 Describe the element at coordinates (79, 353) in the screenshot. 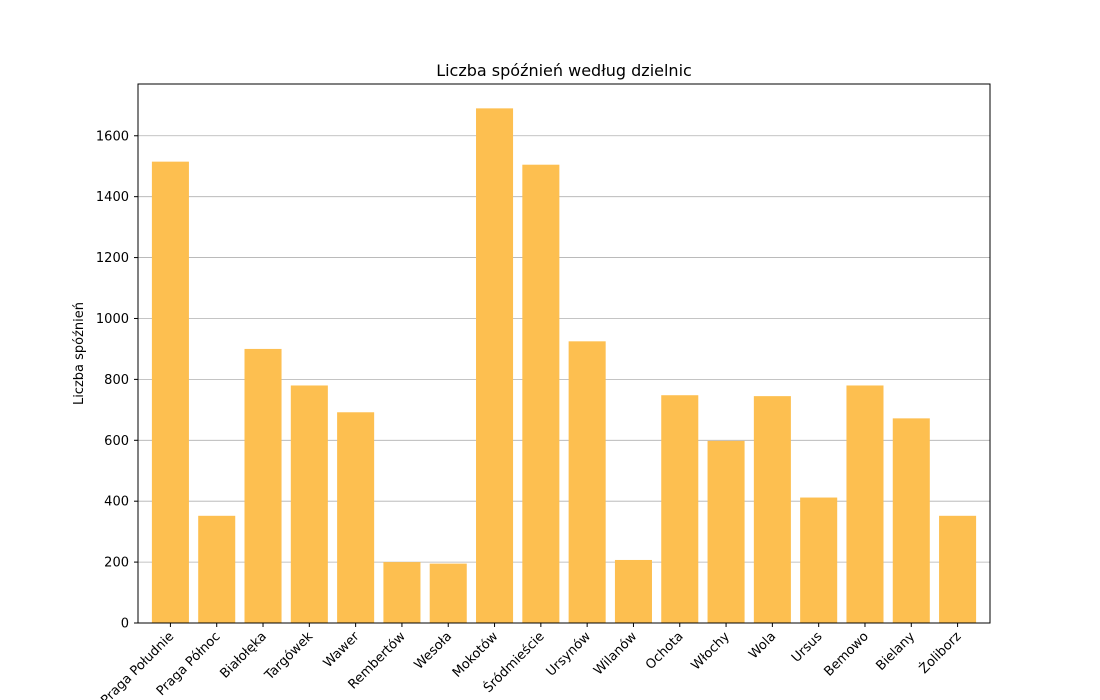

I see `y-axis-label: Liczba spóźnień` at that location.